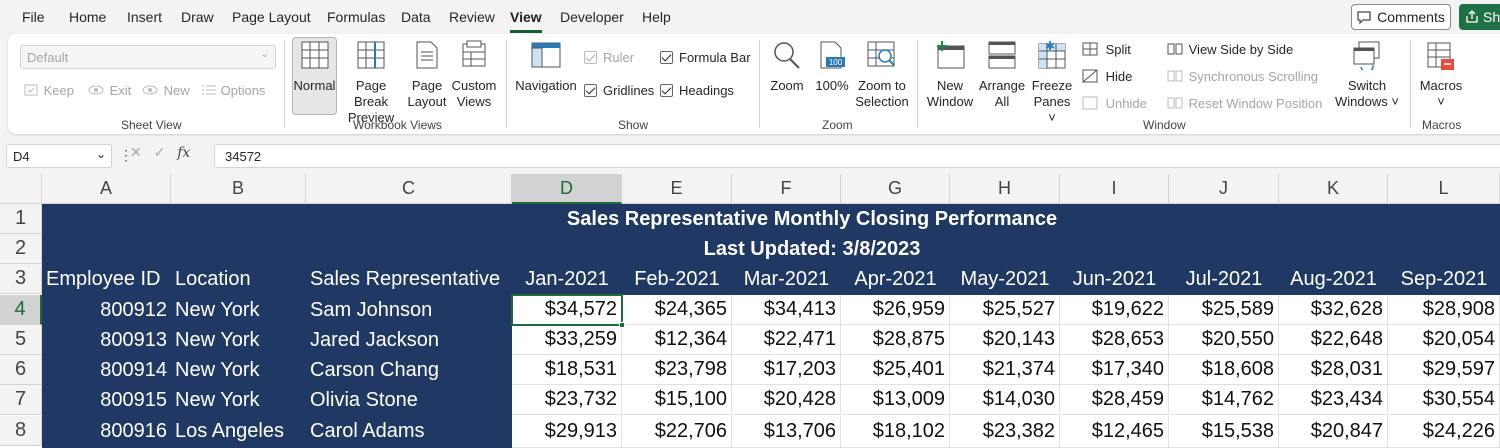  What do you see at coordinates (213, 278) in the screenshot?
I see `header-location: Location` at bounding box center [213, 278].